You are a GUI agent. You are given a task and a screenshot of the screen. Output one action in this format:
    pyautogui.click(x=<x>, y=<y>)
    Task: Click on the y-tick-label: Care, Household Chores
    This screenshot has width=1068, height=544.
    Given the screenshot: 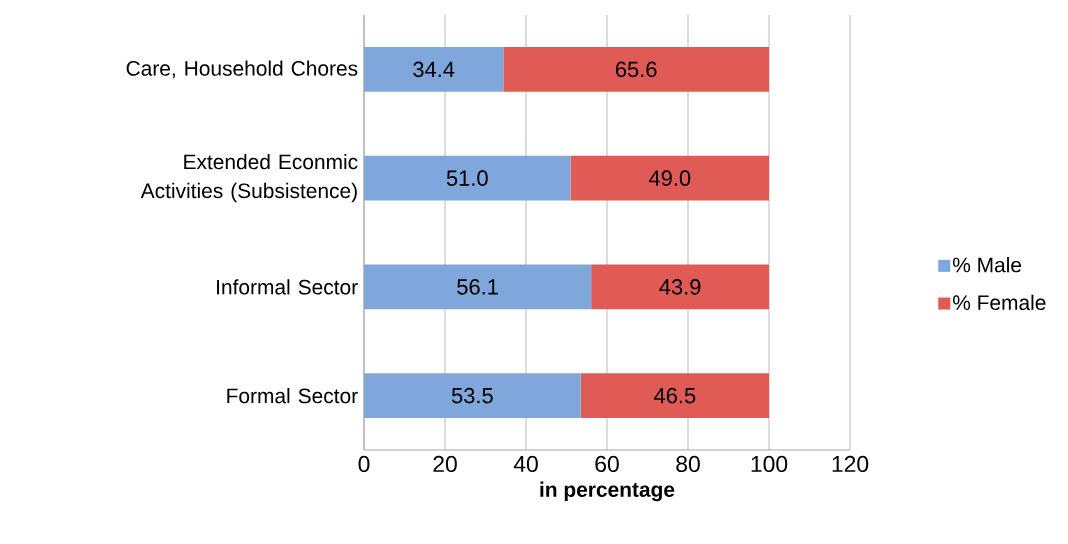 What is the action you would take?
    pyautogui.click(x=242, y=69)
    